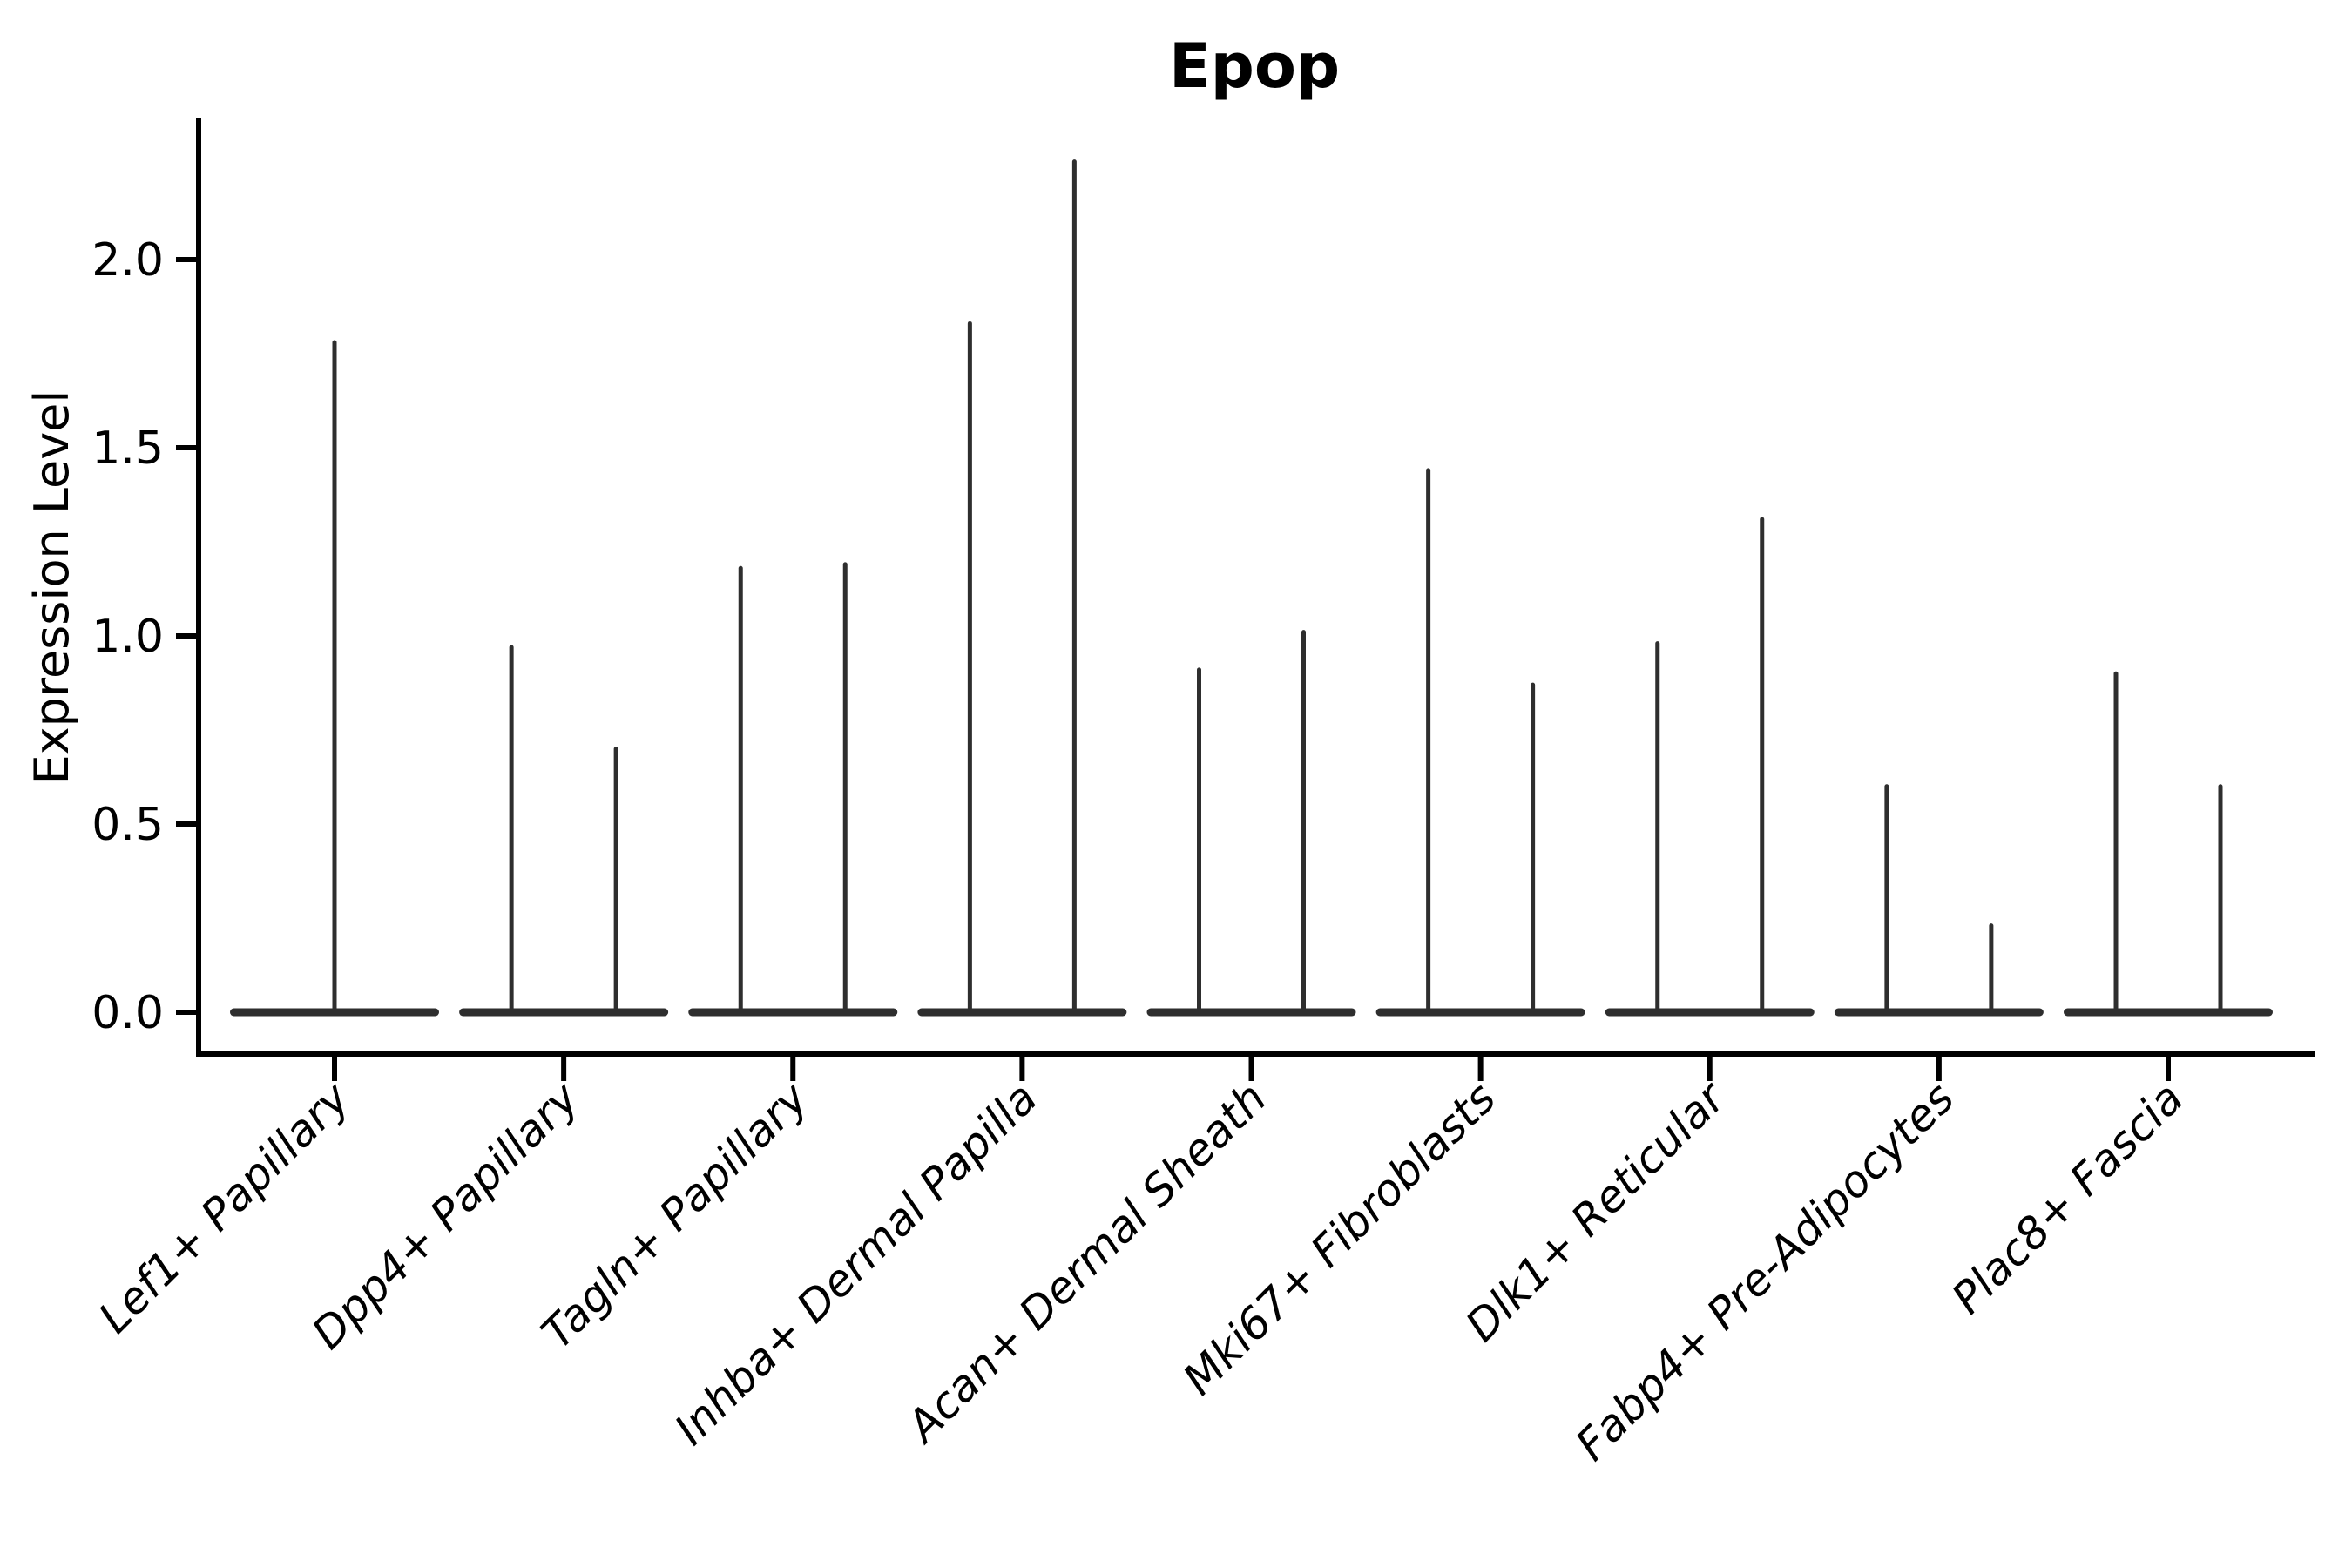 The image size is (2352, 1568). What do you see at coordinates (127, 1013) in the screenshot?
I see `y-tick-label: 0.0` at bounding box center [127, 1013].